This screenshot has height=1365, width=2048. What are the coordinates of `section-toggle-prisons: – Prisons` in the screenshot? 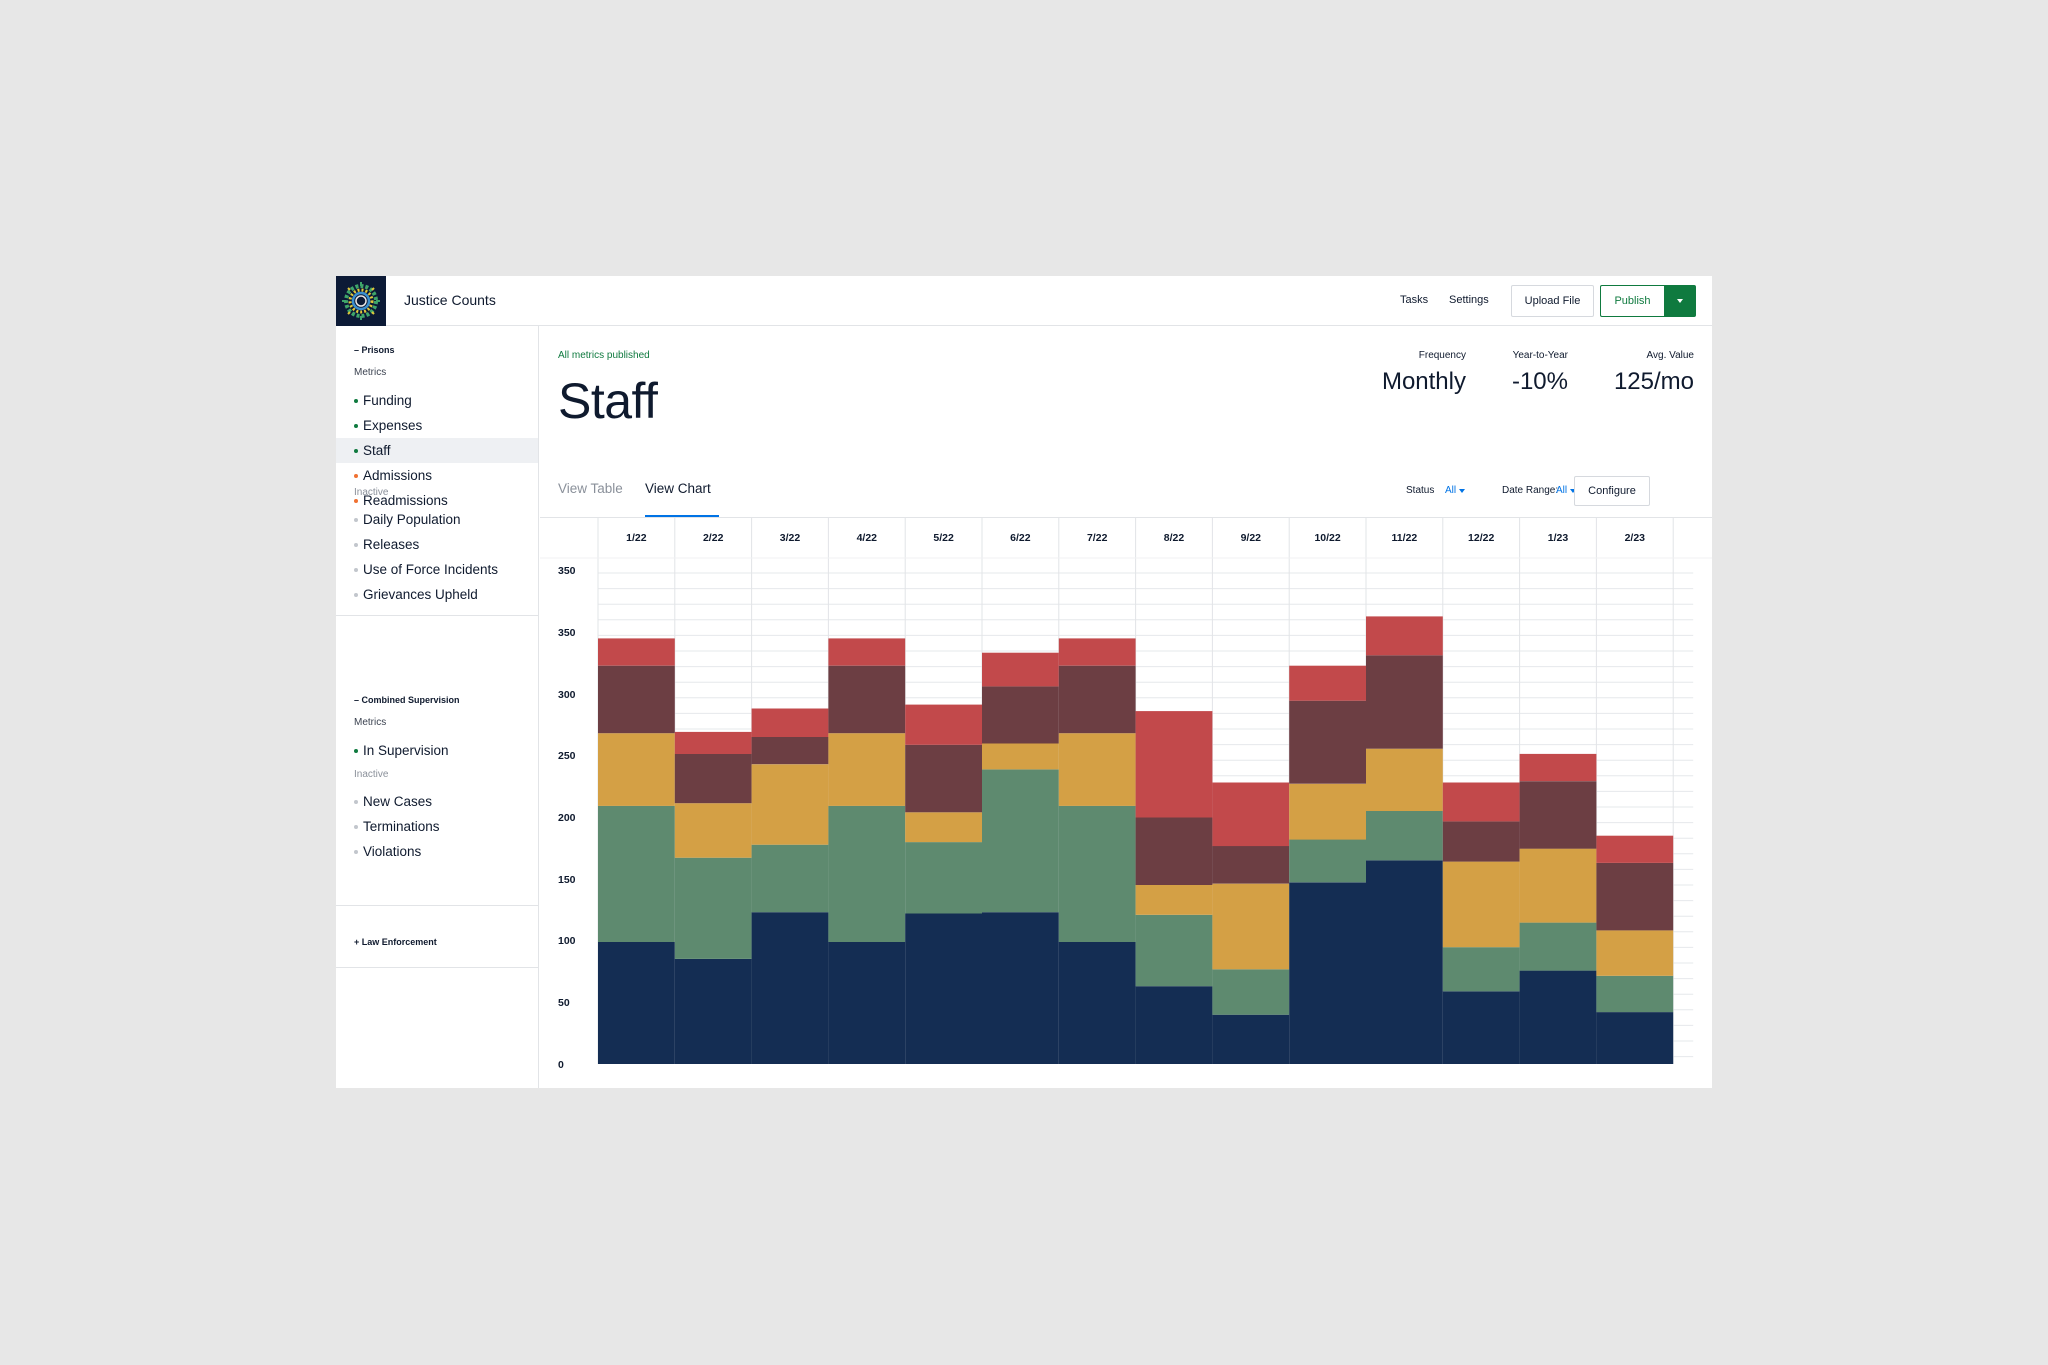 It's located at (374, 350).